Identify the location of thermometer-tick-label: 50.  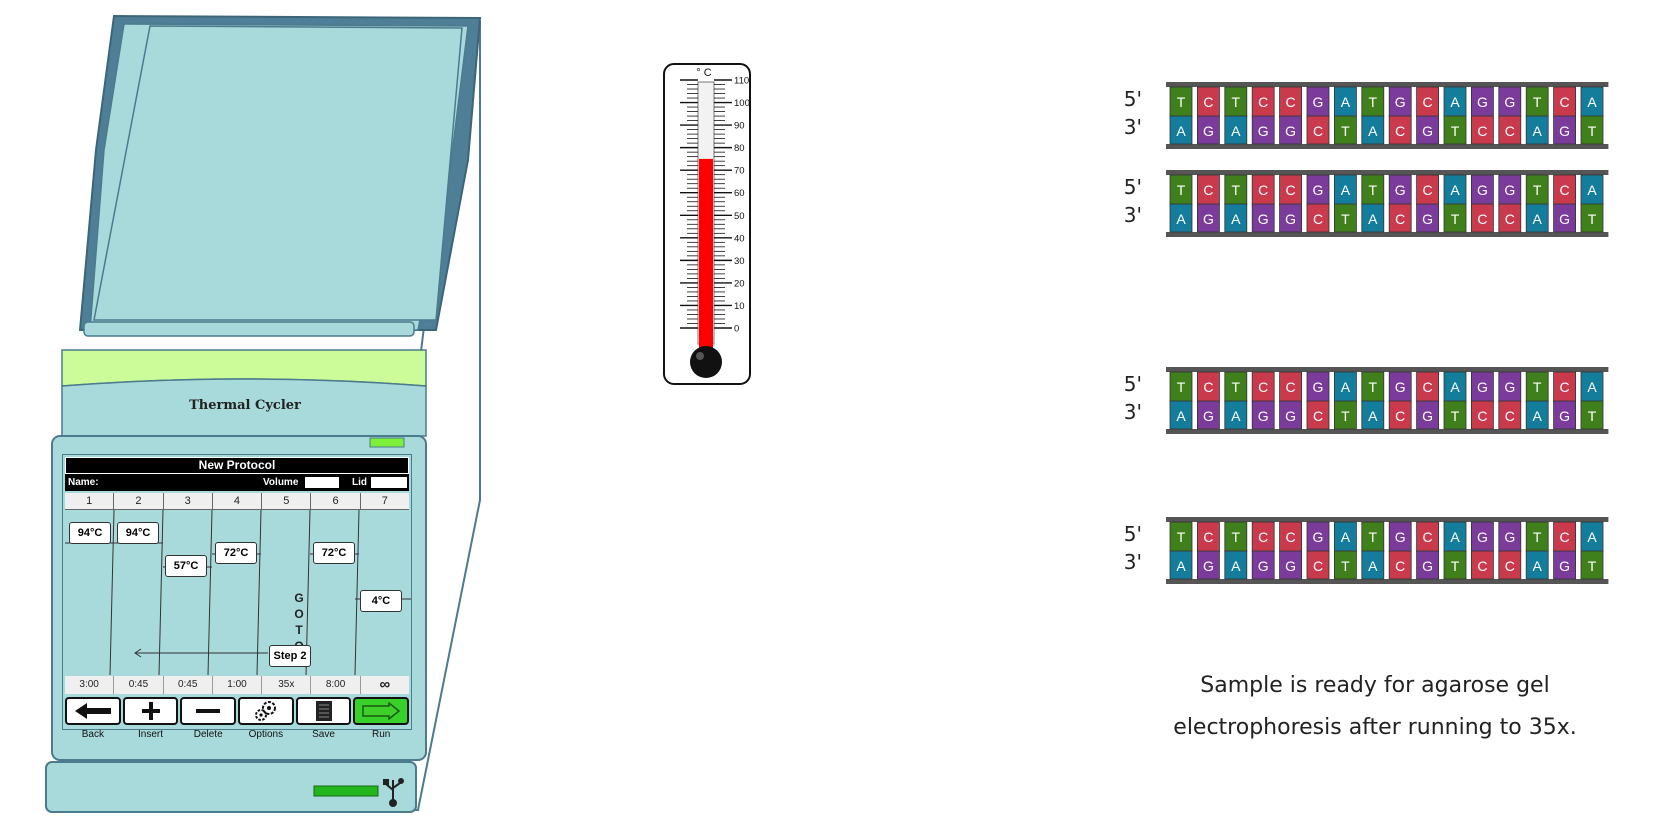
(739, 216).